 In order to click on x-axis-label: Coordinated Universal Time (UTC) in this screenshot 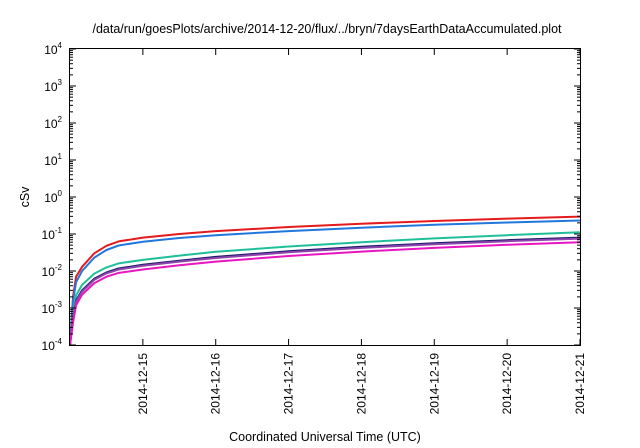, I will do `click(325, 437)`.